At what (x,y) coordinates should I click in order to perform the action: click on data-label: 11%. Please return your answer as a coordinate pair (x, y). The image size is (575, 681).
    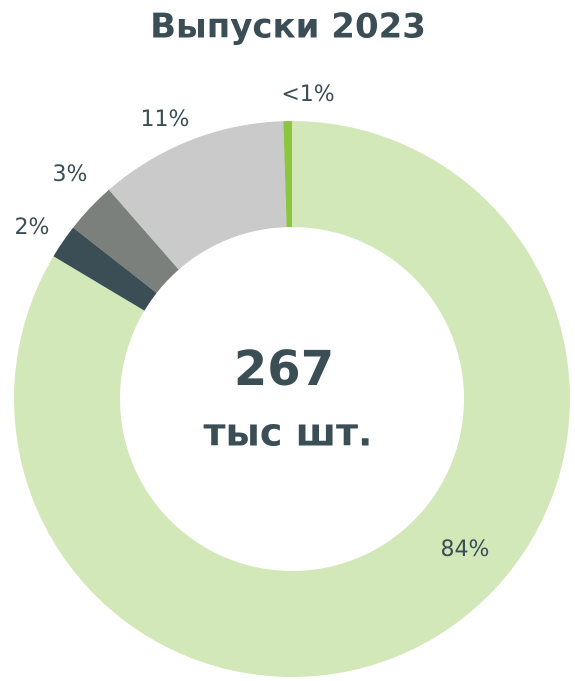
    Looking at the image, I should click on (165, 119).